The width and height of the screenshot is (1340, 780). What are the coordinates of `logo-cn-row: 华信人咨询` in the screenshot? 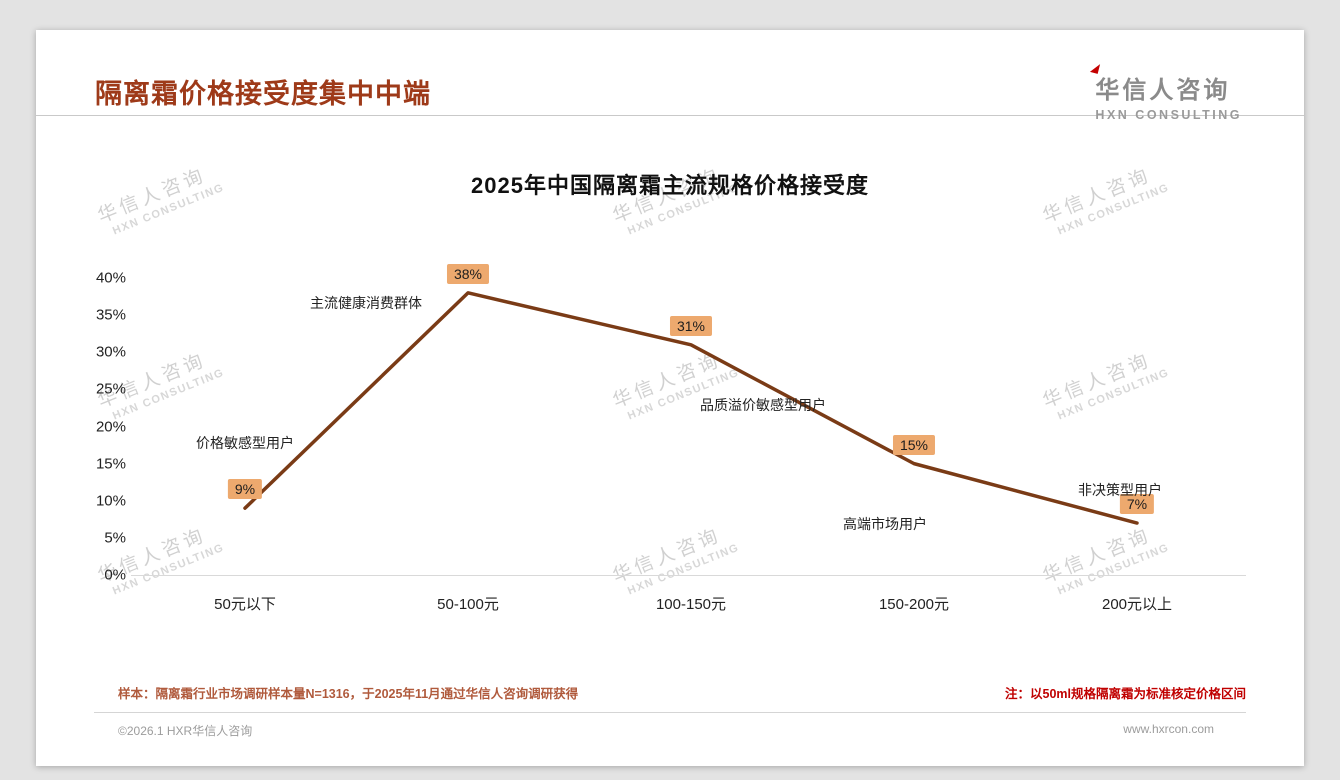 It's located at (1166, 83).